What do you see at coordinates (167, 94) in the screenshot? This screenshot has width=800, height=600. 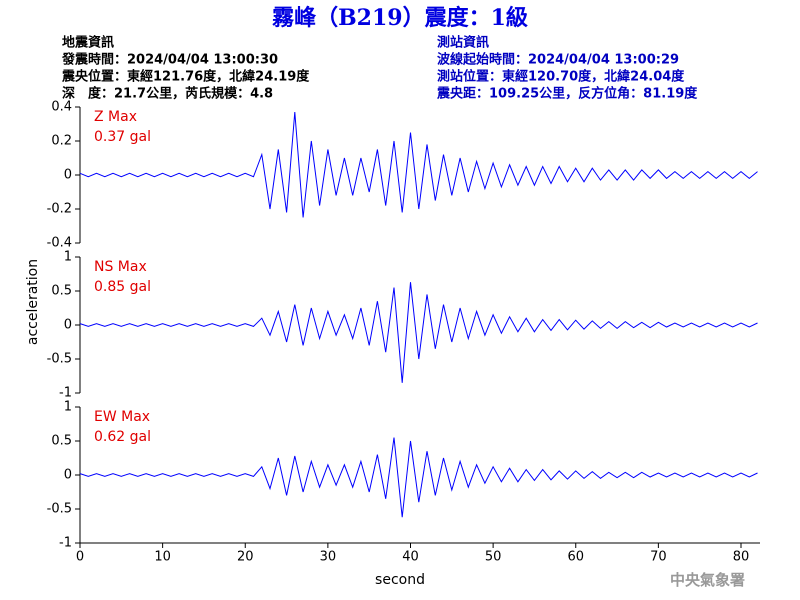 I see `info-left: 深 度：21.7公里，芮氏規模：4.8` at bounding box center [167, 94].